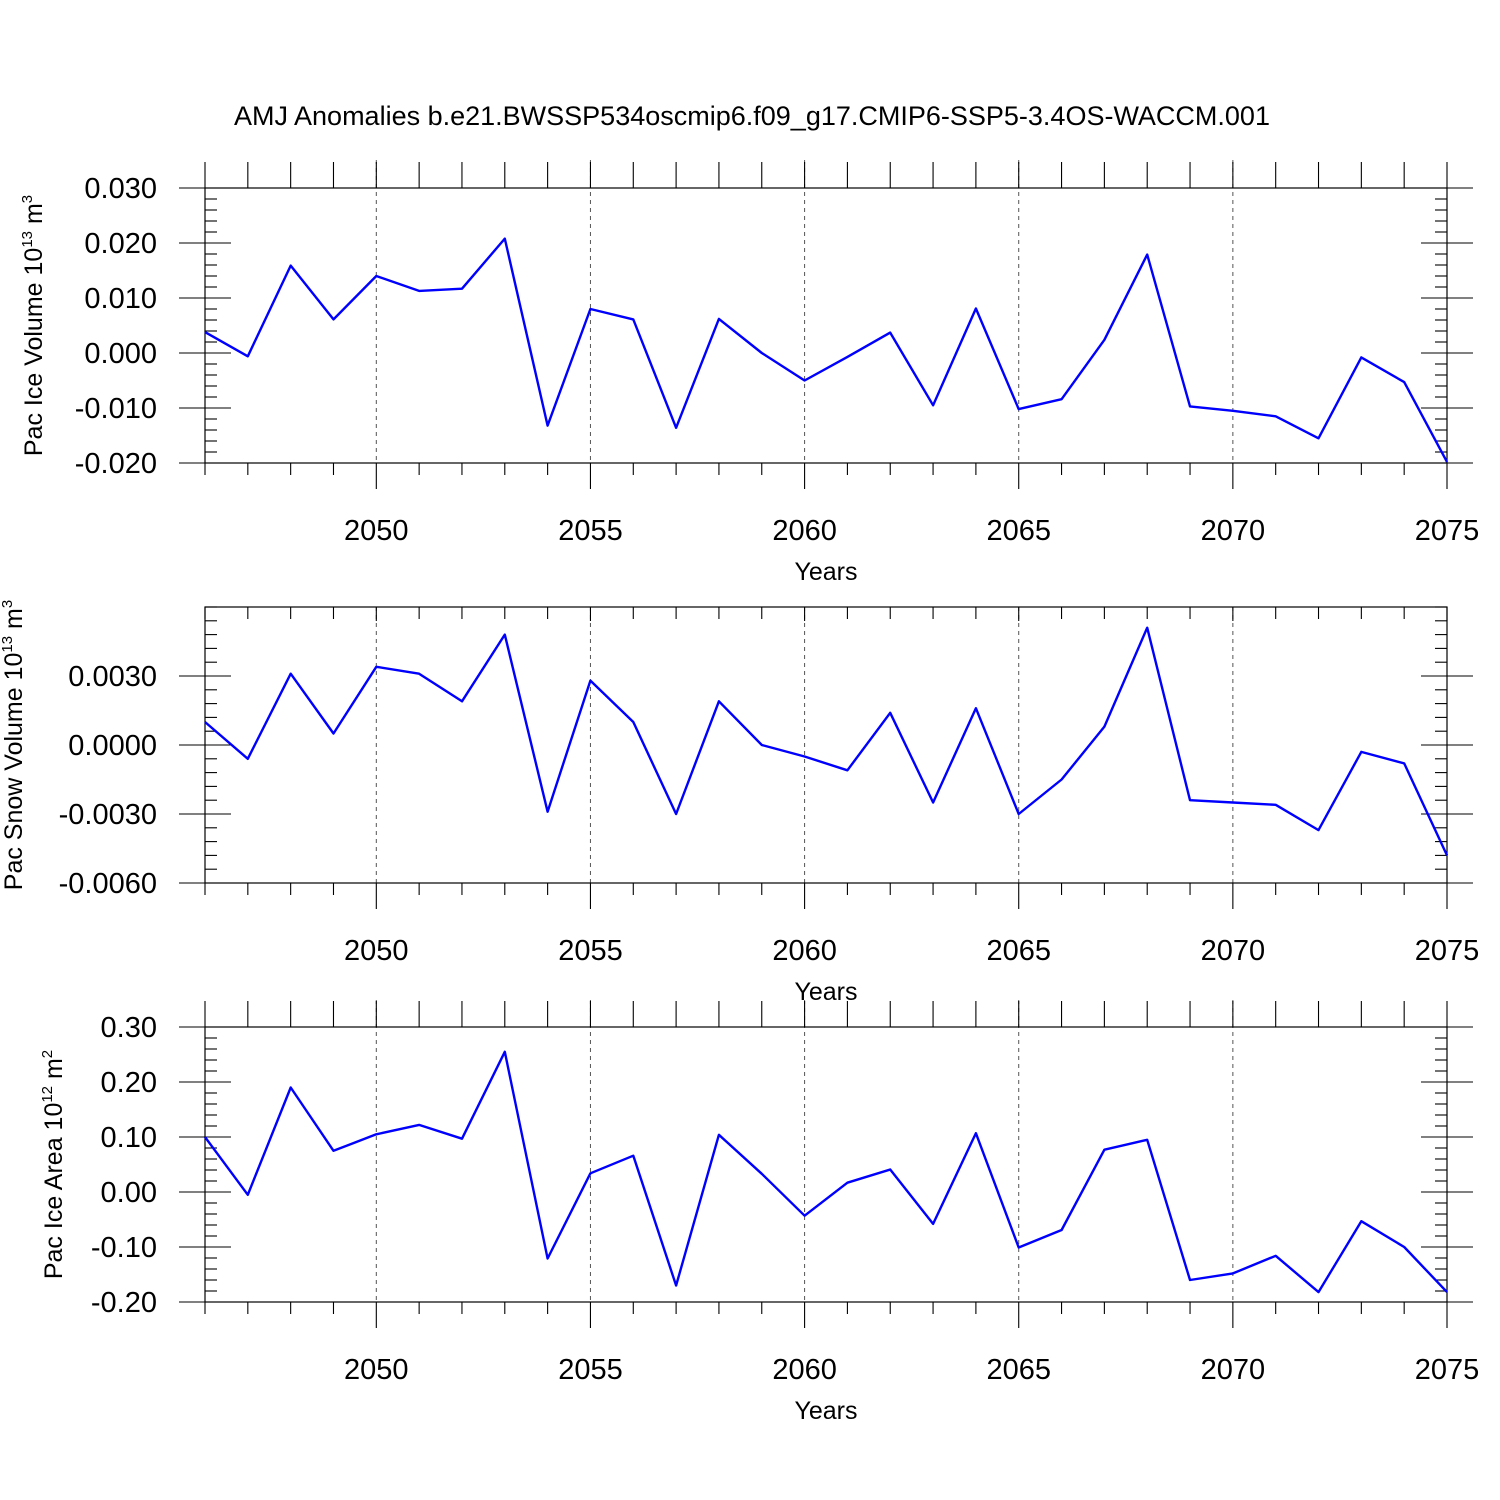  Describe the element at coordinates (129, 1193) in the screenshot. I see `y-tick-label: 0.00` at that location.